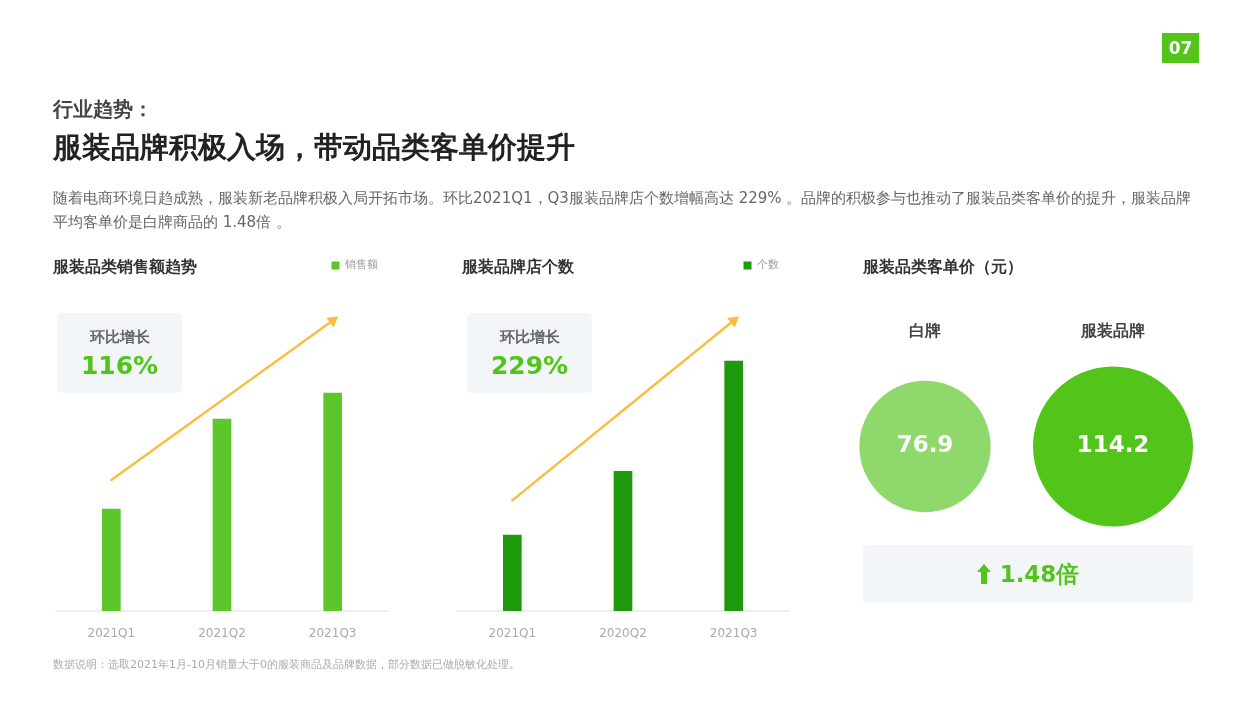 The width and height of the screenshot is (1250, 703). I want to click on x-tick-label: 2021Q2, so click(222, 632).